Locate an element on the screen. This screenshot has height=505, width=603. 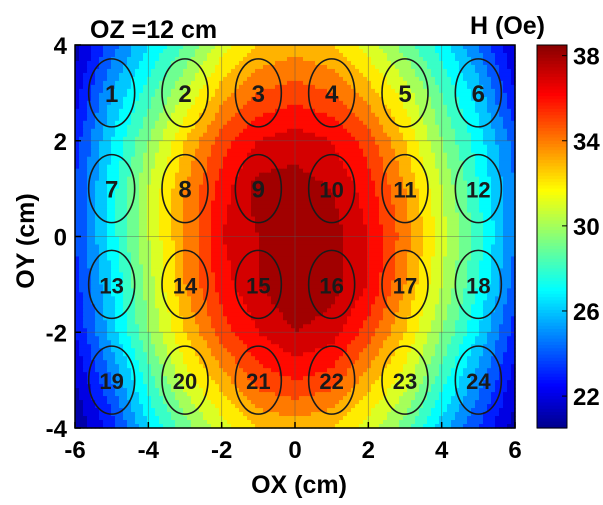
y-axis-label: OY (cm) is located at coordinates (26, 240).